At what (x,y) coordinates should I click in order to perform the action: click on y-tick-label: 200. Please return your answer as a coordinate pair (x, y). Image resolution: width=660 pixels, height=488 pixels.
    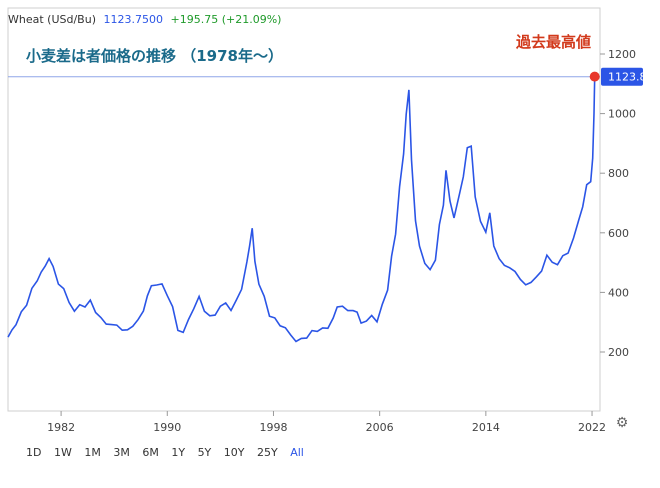
    Looking at the image, I should click on (618, 352).